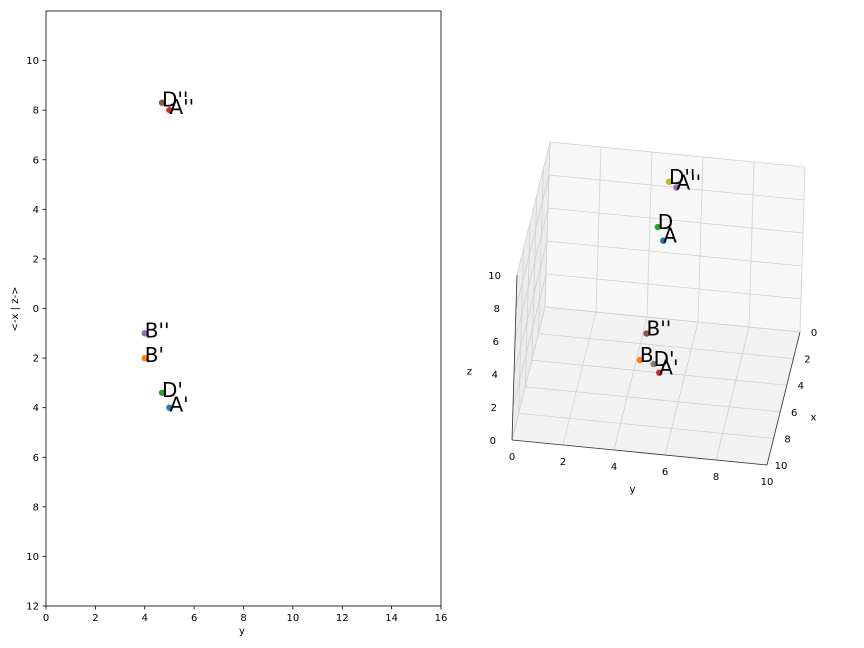  I want to click on z-tick-label: 10, so click(494, 276).